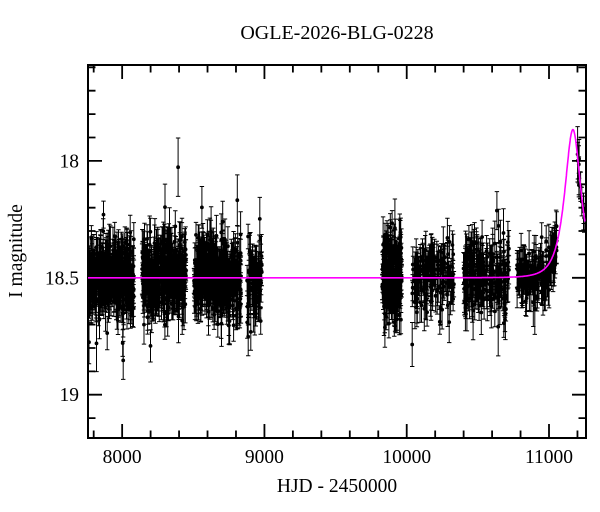 This screenshot has width=600, height=512. What do you see at coordinates (70, 395) in the screenshot?
I see `y-tick-label: 19` at bounding box center [70, 395].